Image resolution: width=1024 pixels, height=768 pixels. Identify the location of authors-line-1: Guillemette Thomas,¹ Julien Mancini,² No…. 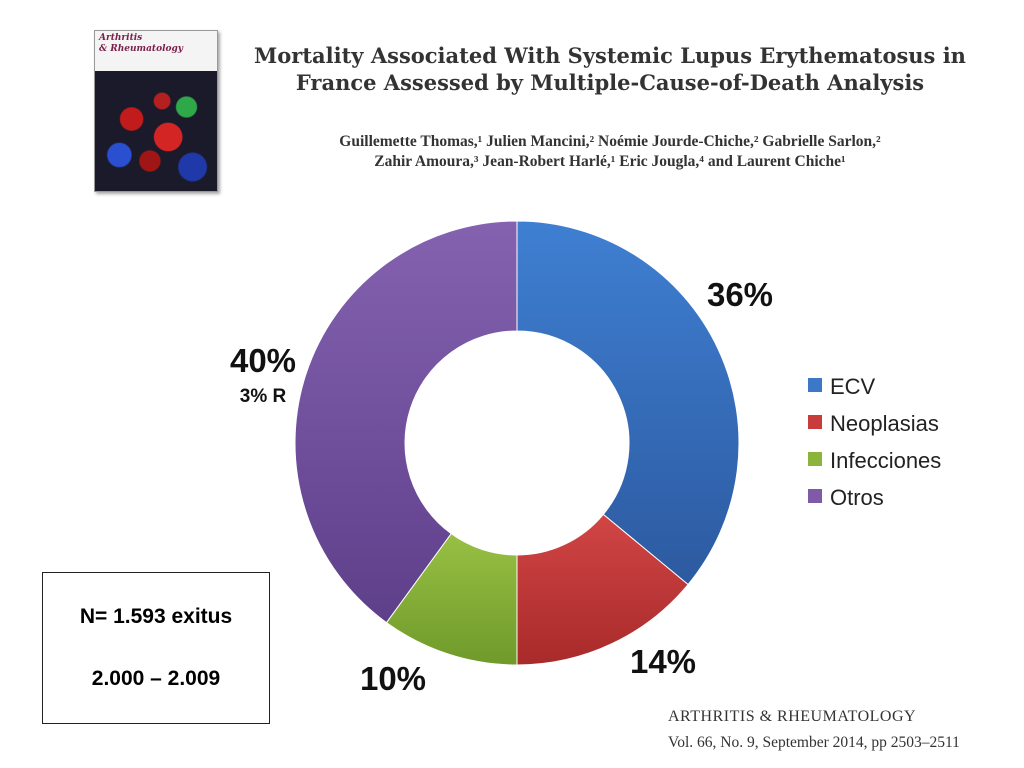
(610, 141).